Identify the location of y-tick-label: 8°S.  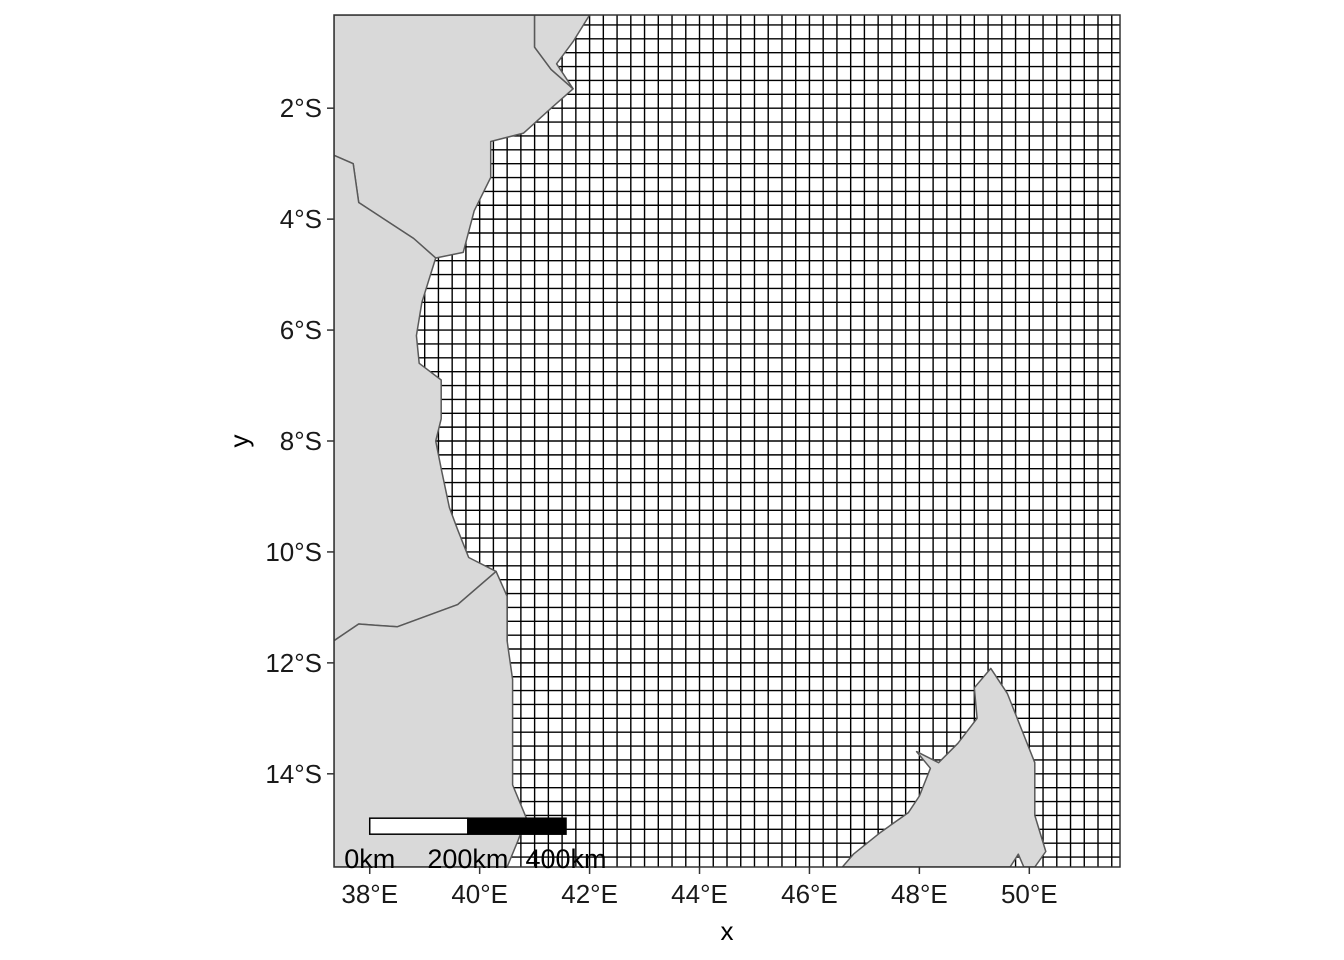
(301, 441).